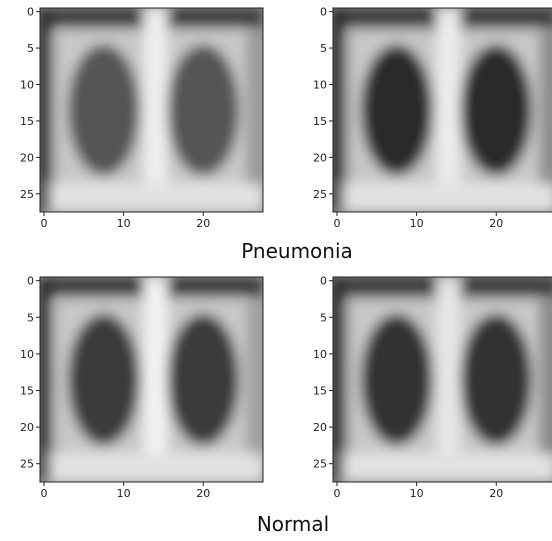 The width and height of the screenshot is (552, 541). I want to click on image, so click(442, 110).